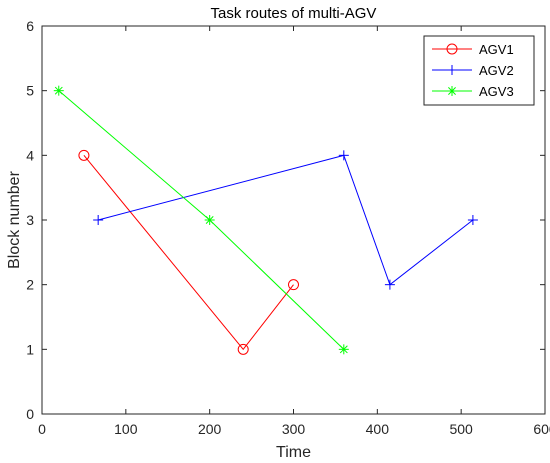 Image resolution: width=550 pixels, height=463 pixels. What do you see at coordinates (210, 429) in the screenshot?
I see `x-tick-label: 200` at bounding box center [210, 429].